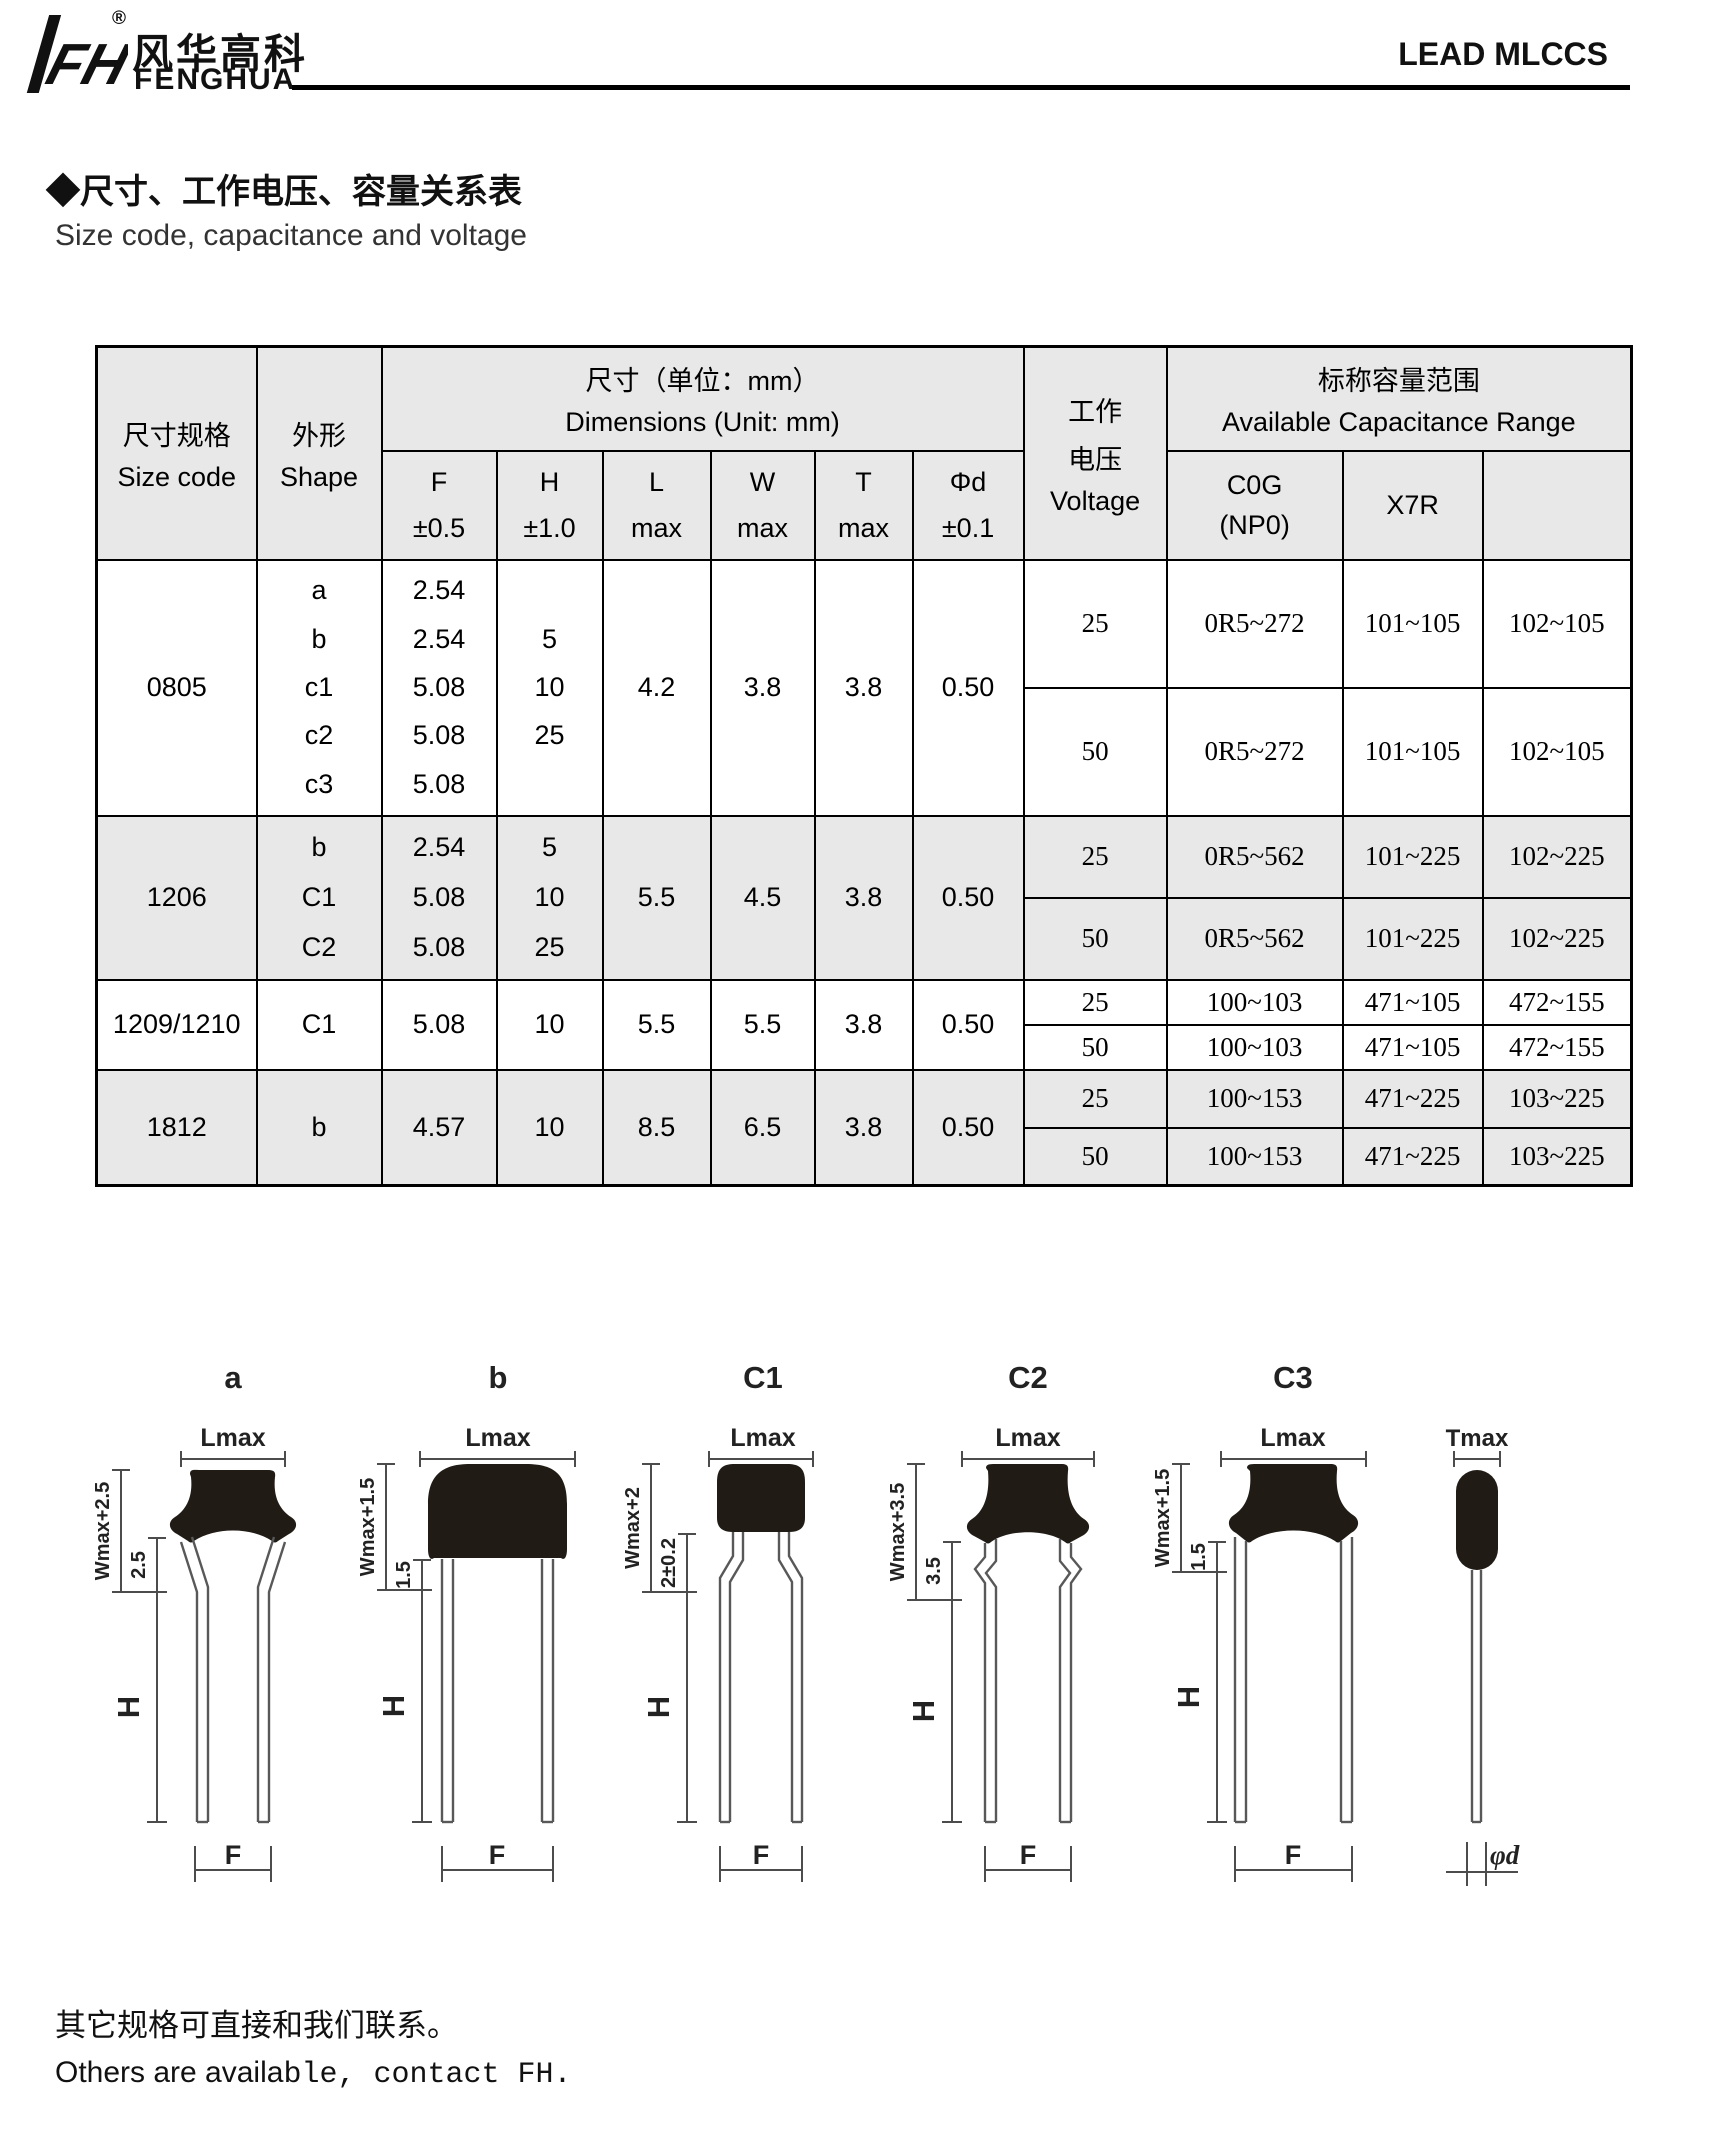 The image size is (1716, 2138). Describe the element at coordinates (1557, 505) in the screenshot. I see `col-header-extra` at that location.